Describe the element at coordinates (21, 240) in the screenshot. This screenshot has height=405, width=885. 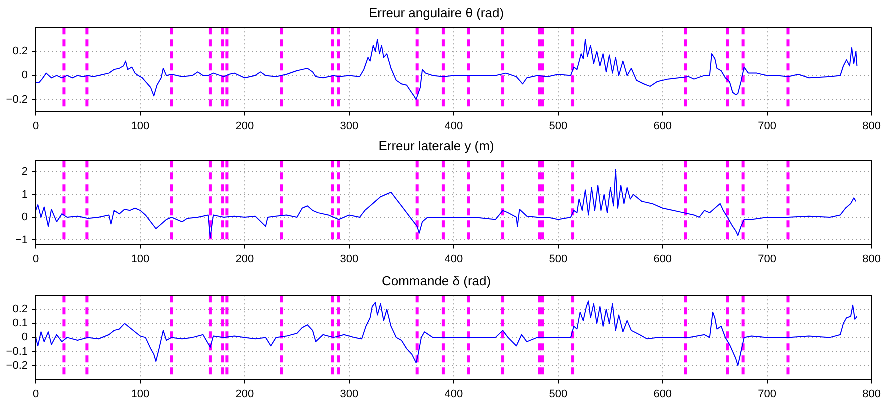
I see `y-tick-label: −1` at that location.